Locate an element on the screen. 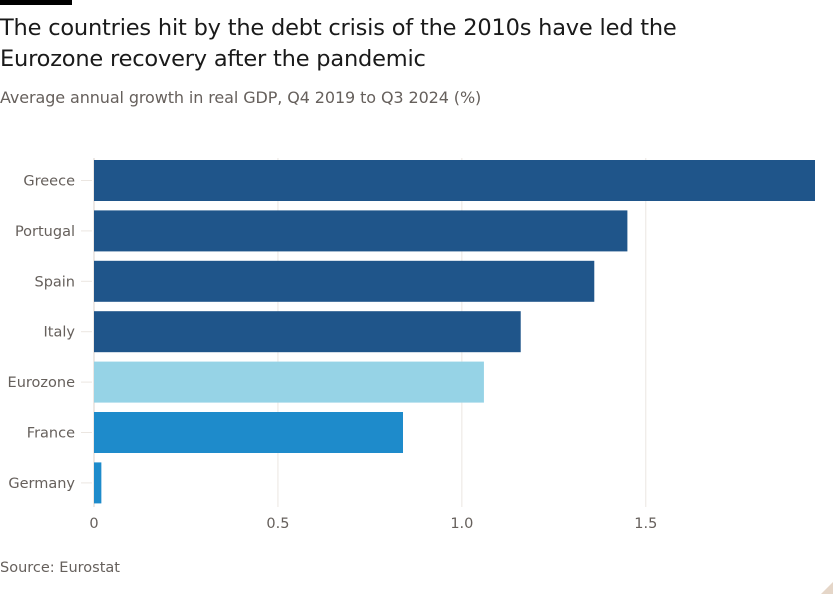 The width and height of the screenshot is (840, 600). source-note: Source: Eurostat is located at coordinates (60, 568).